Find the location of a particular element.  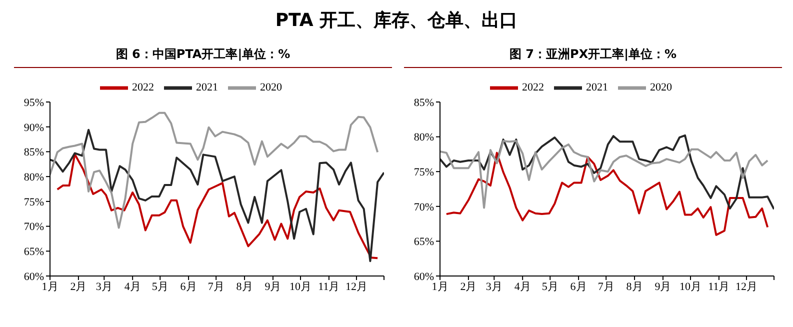

chart-subtitle: 图 6：中国PTA开工率|单位：% is located at coordinates (203, 57).